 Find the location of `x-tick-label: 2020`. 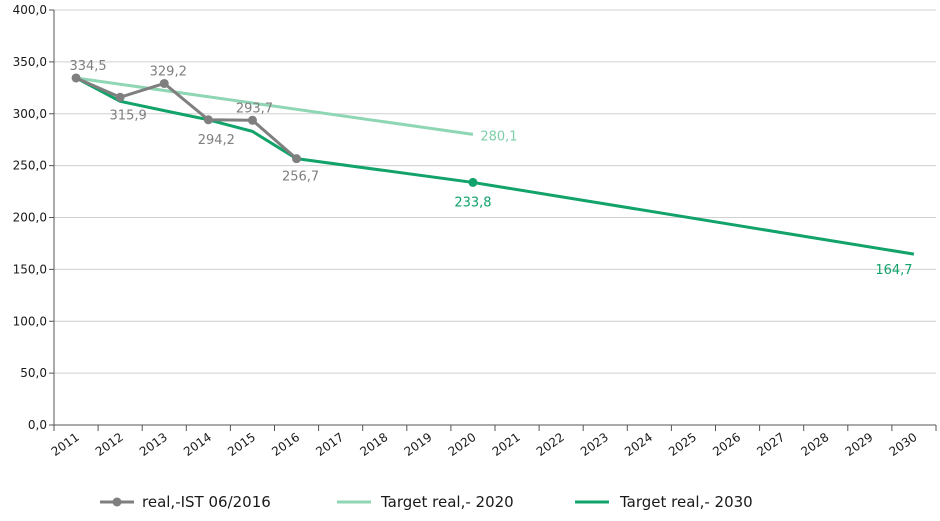

x-tick-label: 2020 is located at coordinates (462, 444).